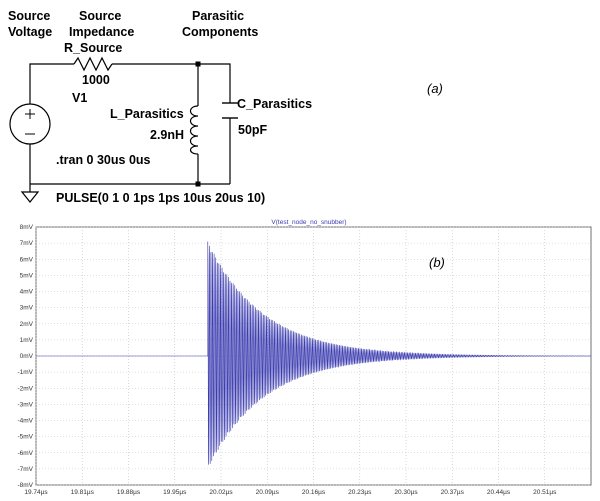 Image resolution: width=600 pixels, height=501 pixels. I want to click on pulse-directive: PULSE(0 1 0 1ps 1ps 10us 20us 10), so click(160, 198).